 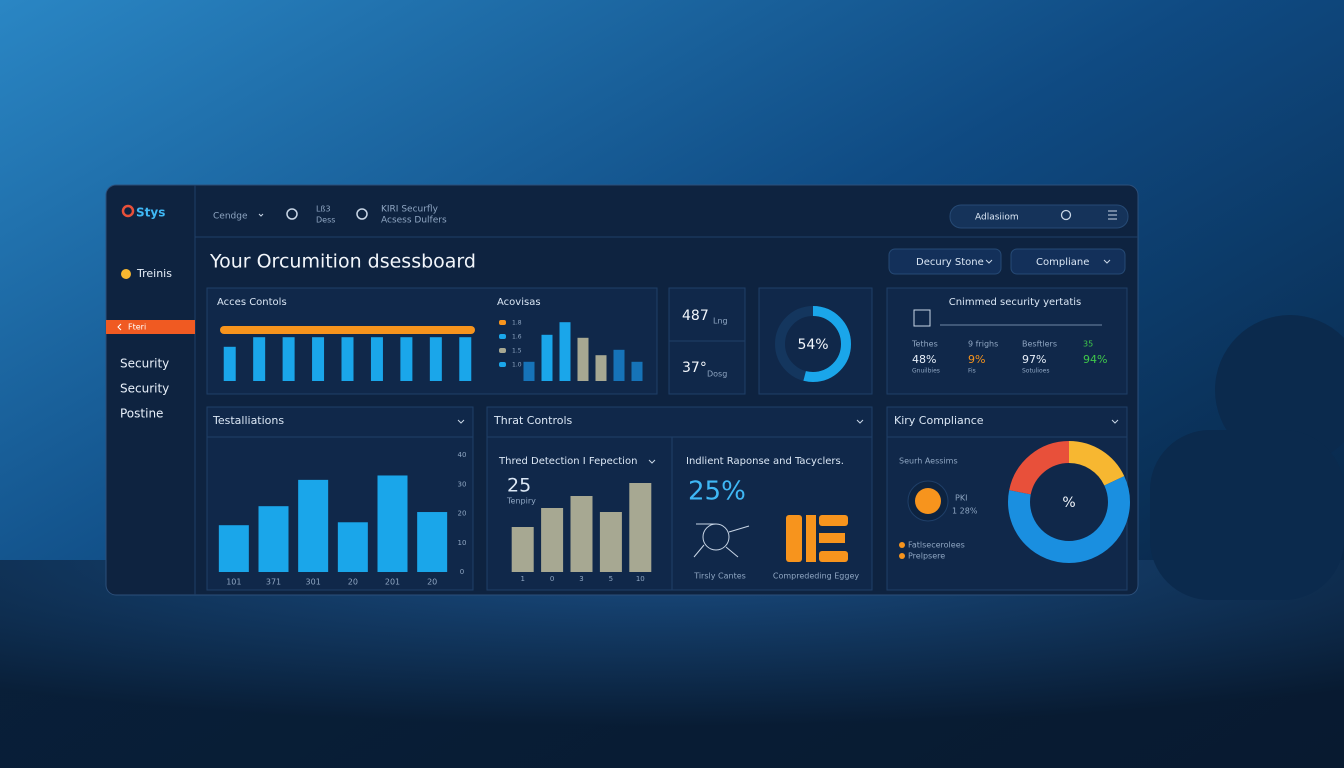 What do you see at coordinates (1088, 344) in the screenshot?
I see `stat-label: 35` at bounding box center [1088, 344].